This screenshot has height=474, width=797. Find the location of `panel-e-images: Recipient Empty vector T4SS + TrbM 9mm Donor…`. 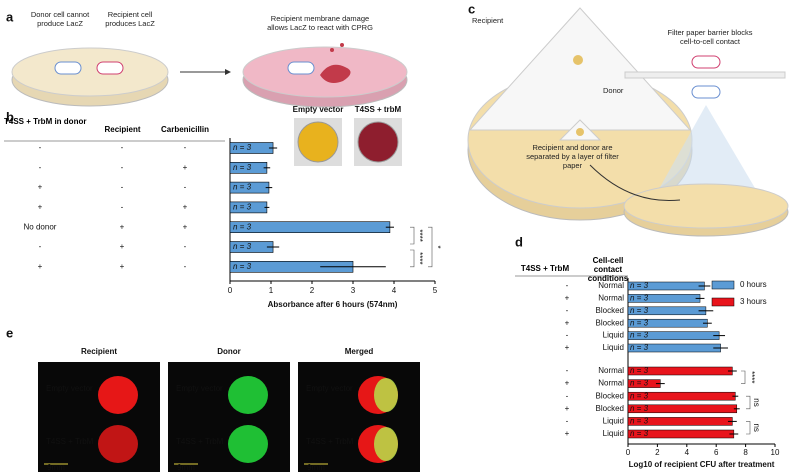

panel-e-images: Recipient Empty vector T4SS + TrbM 9mm Donor… is located at coordinates (229, 409).